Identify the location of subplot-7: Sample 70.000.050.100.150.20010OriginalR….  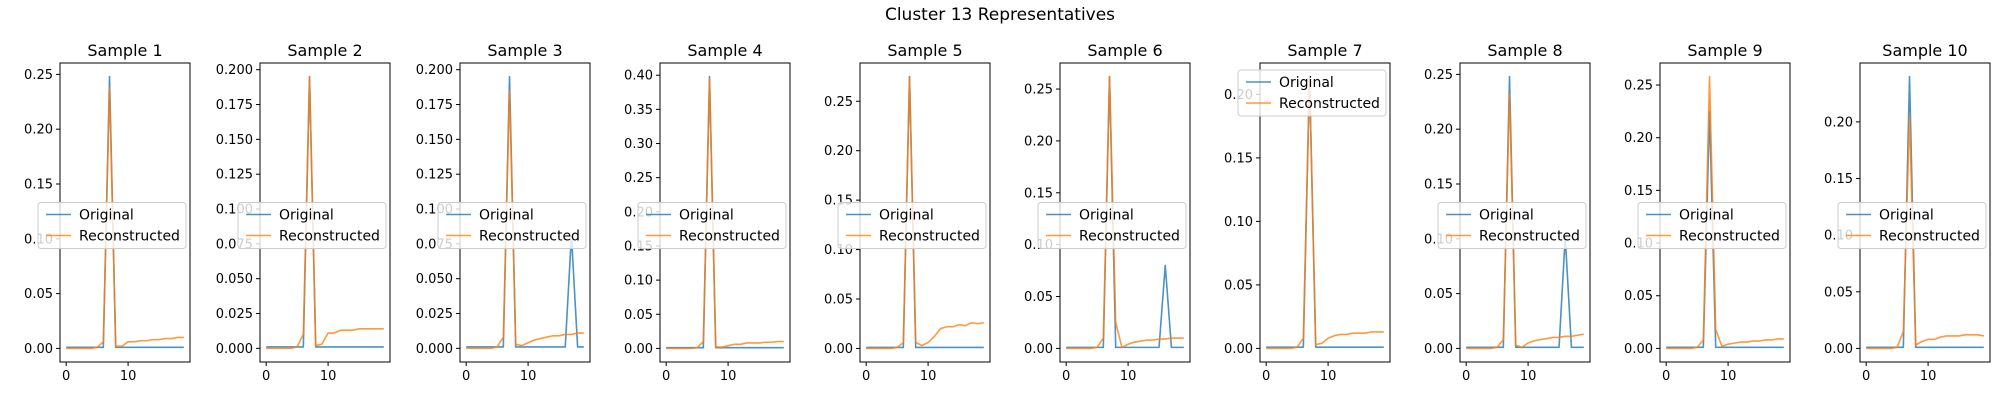
(1307, 212).